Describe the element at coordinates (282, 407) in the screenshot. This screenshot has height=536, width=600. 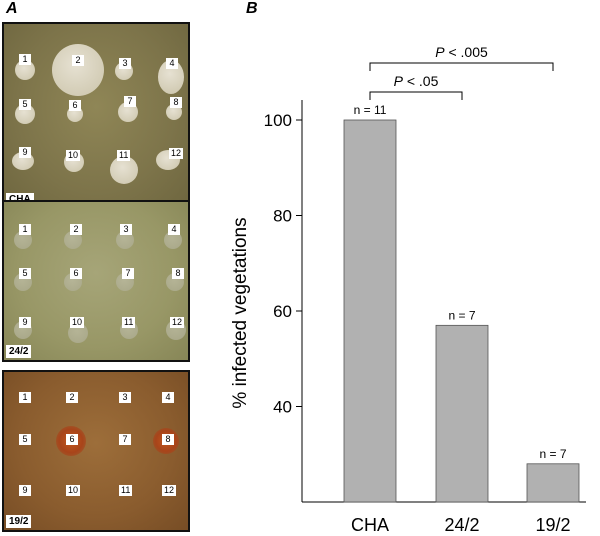
I see `y-tick-label: 40` at that location.